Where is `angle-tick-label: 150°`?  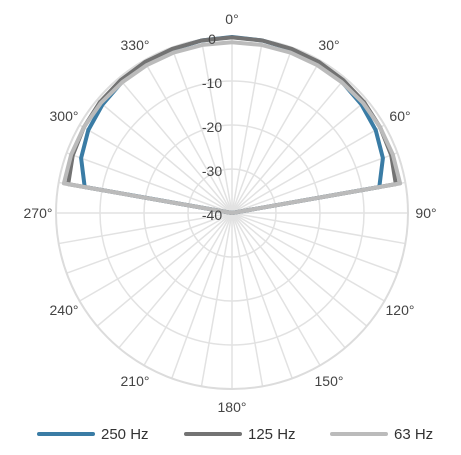 angle-tick-label: 150° is located at coordinates (329, 381).